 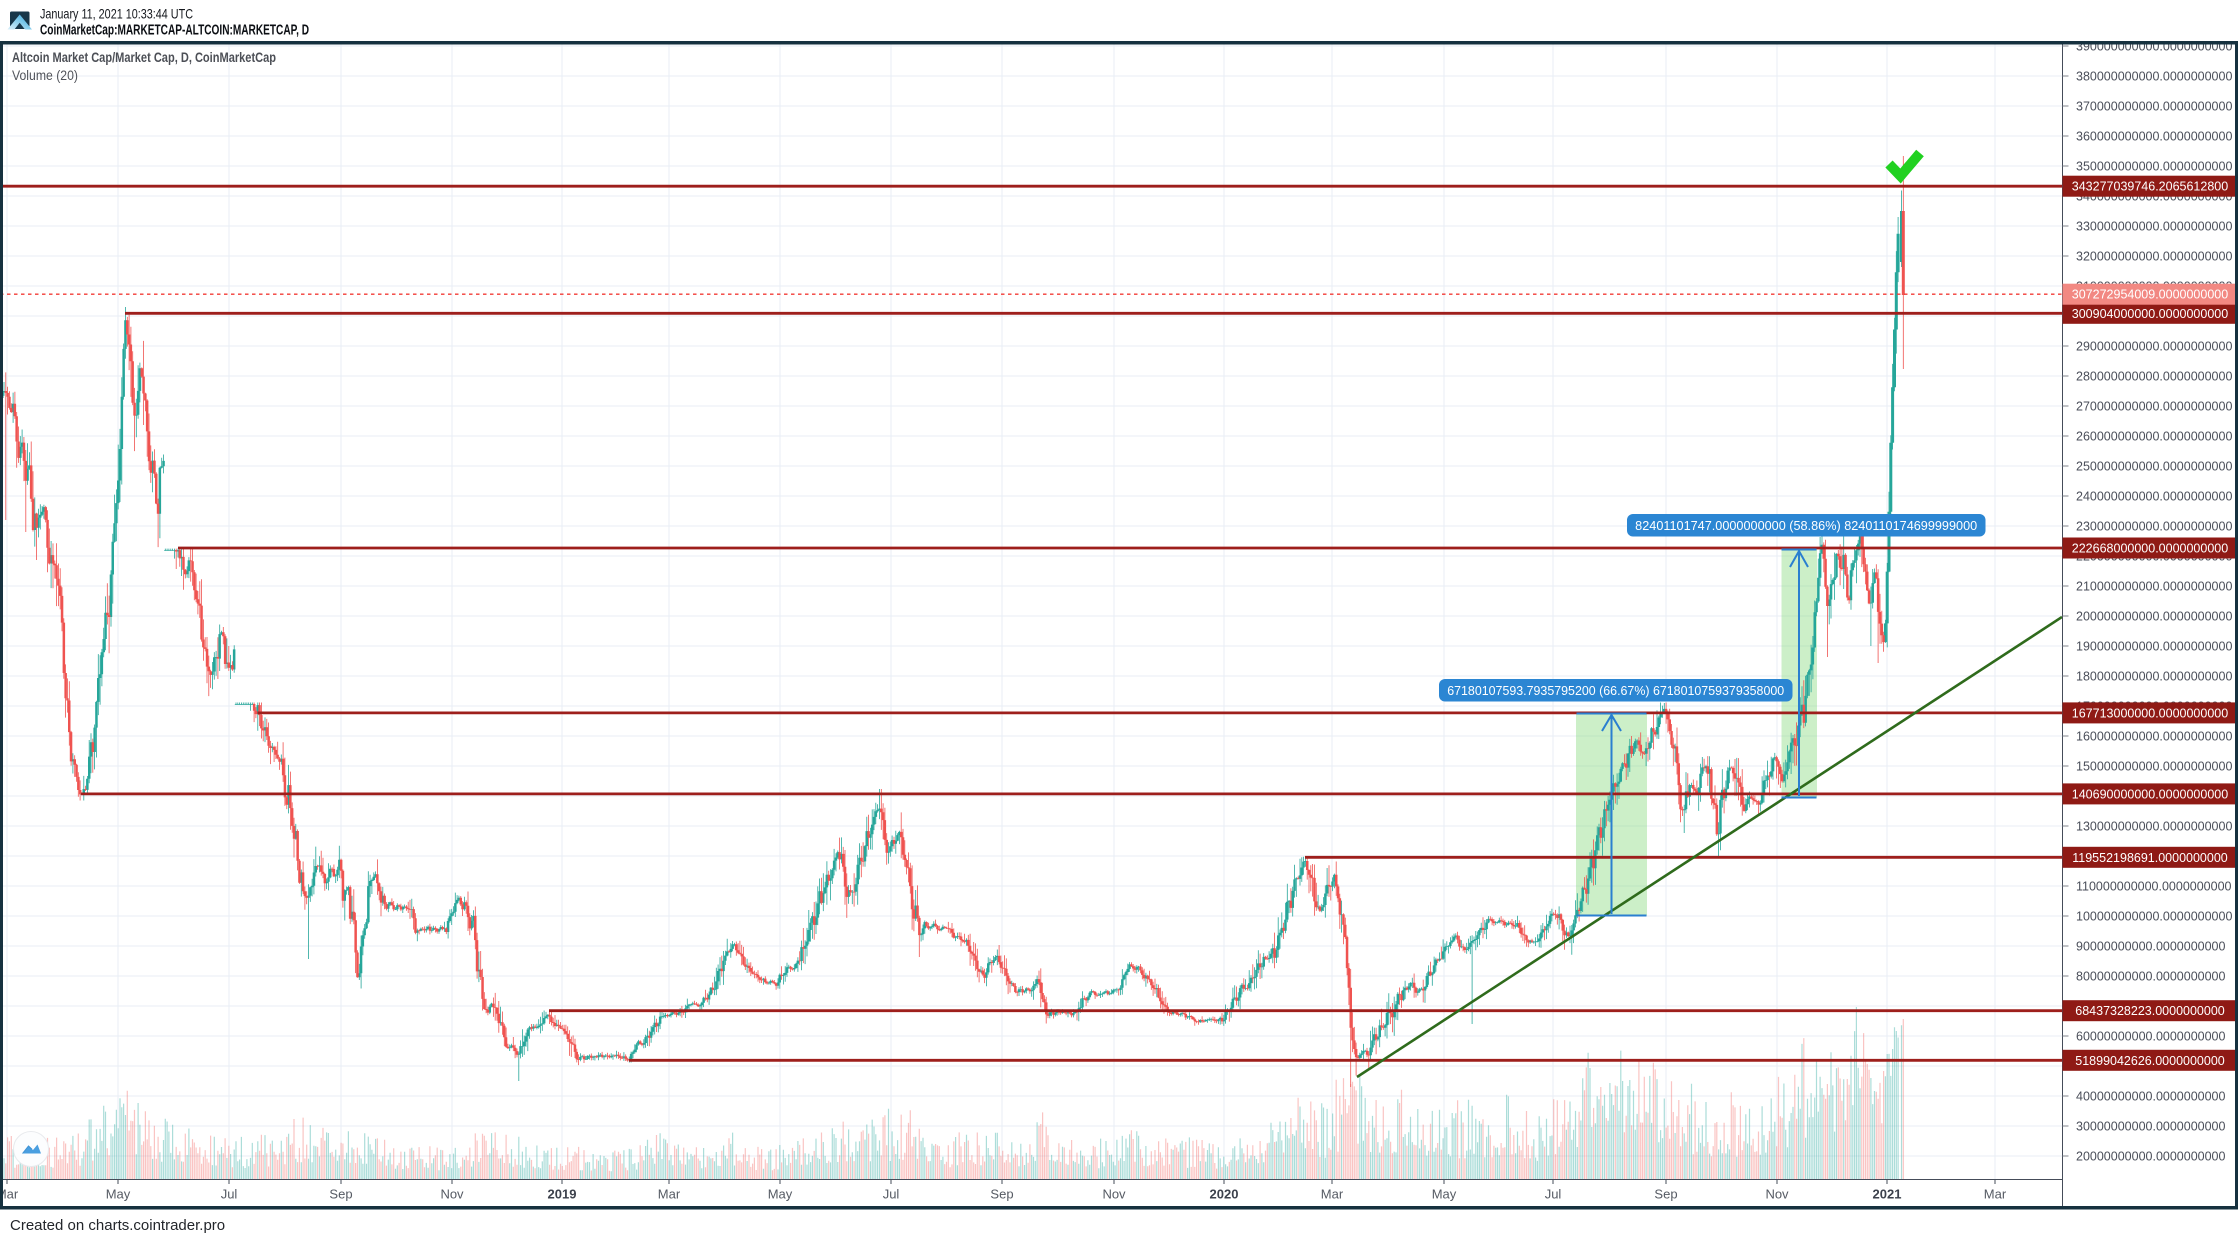 What do you see at coordinates (2154, 767) in the screenshot?
I see `svg-text: 150000000000.0000000000` at bounding box center [2154, 767].